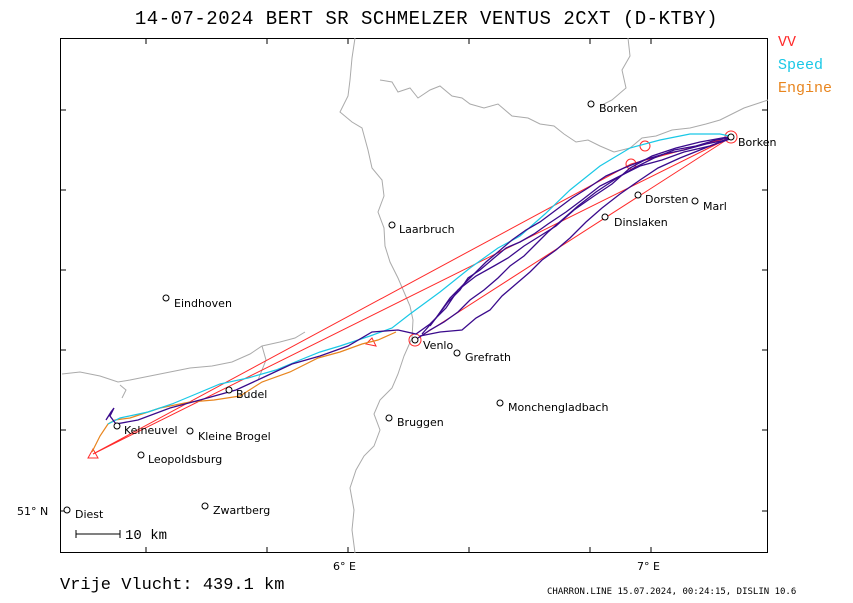 Image resolution: width=853 pixels, height=603 pixels. What do you see at coordinates (695, 201) in the screenshot?
I see `marker-marl` at bounding box center [695, 201].